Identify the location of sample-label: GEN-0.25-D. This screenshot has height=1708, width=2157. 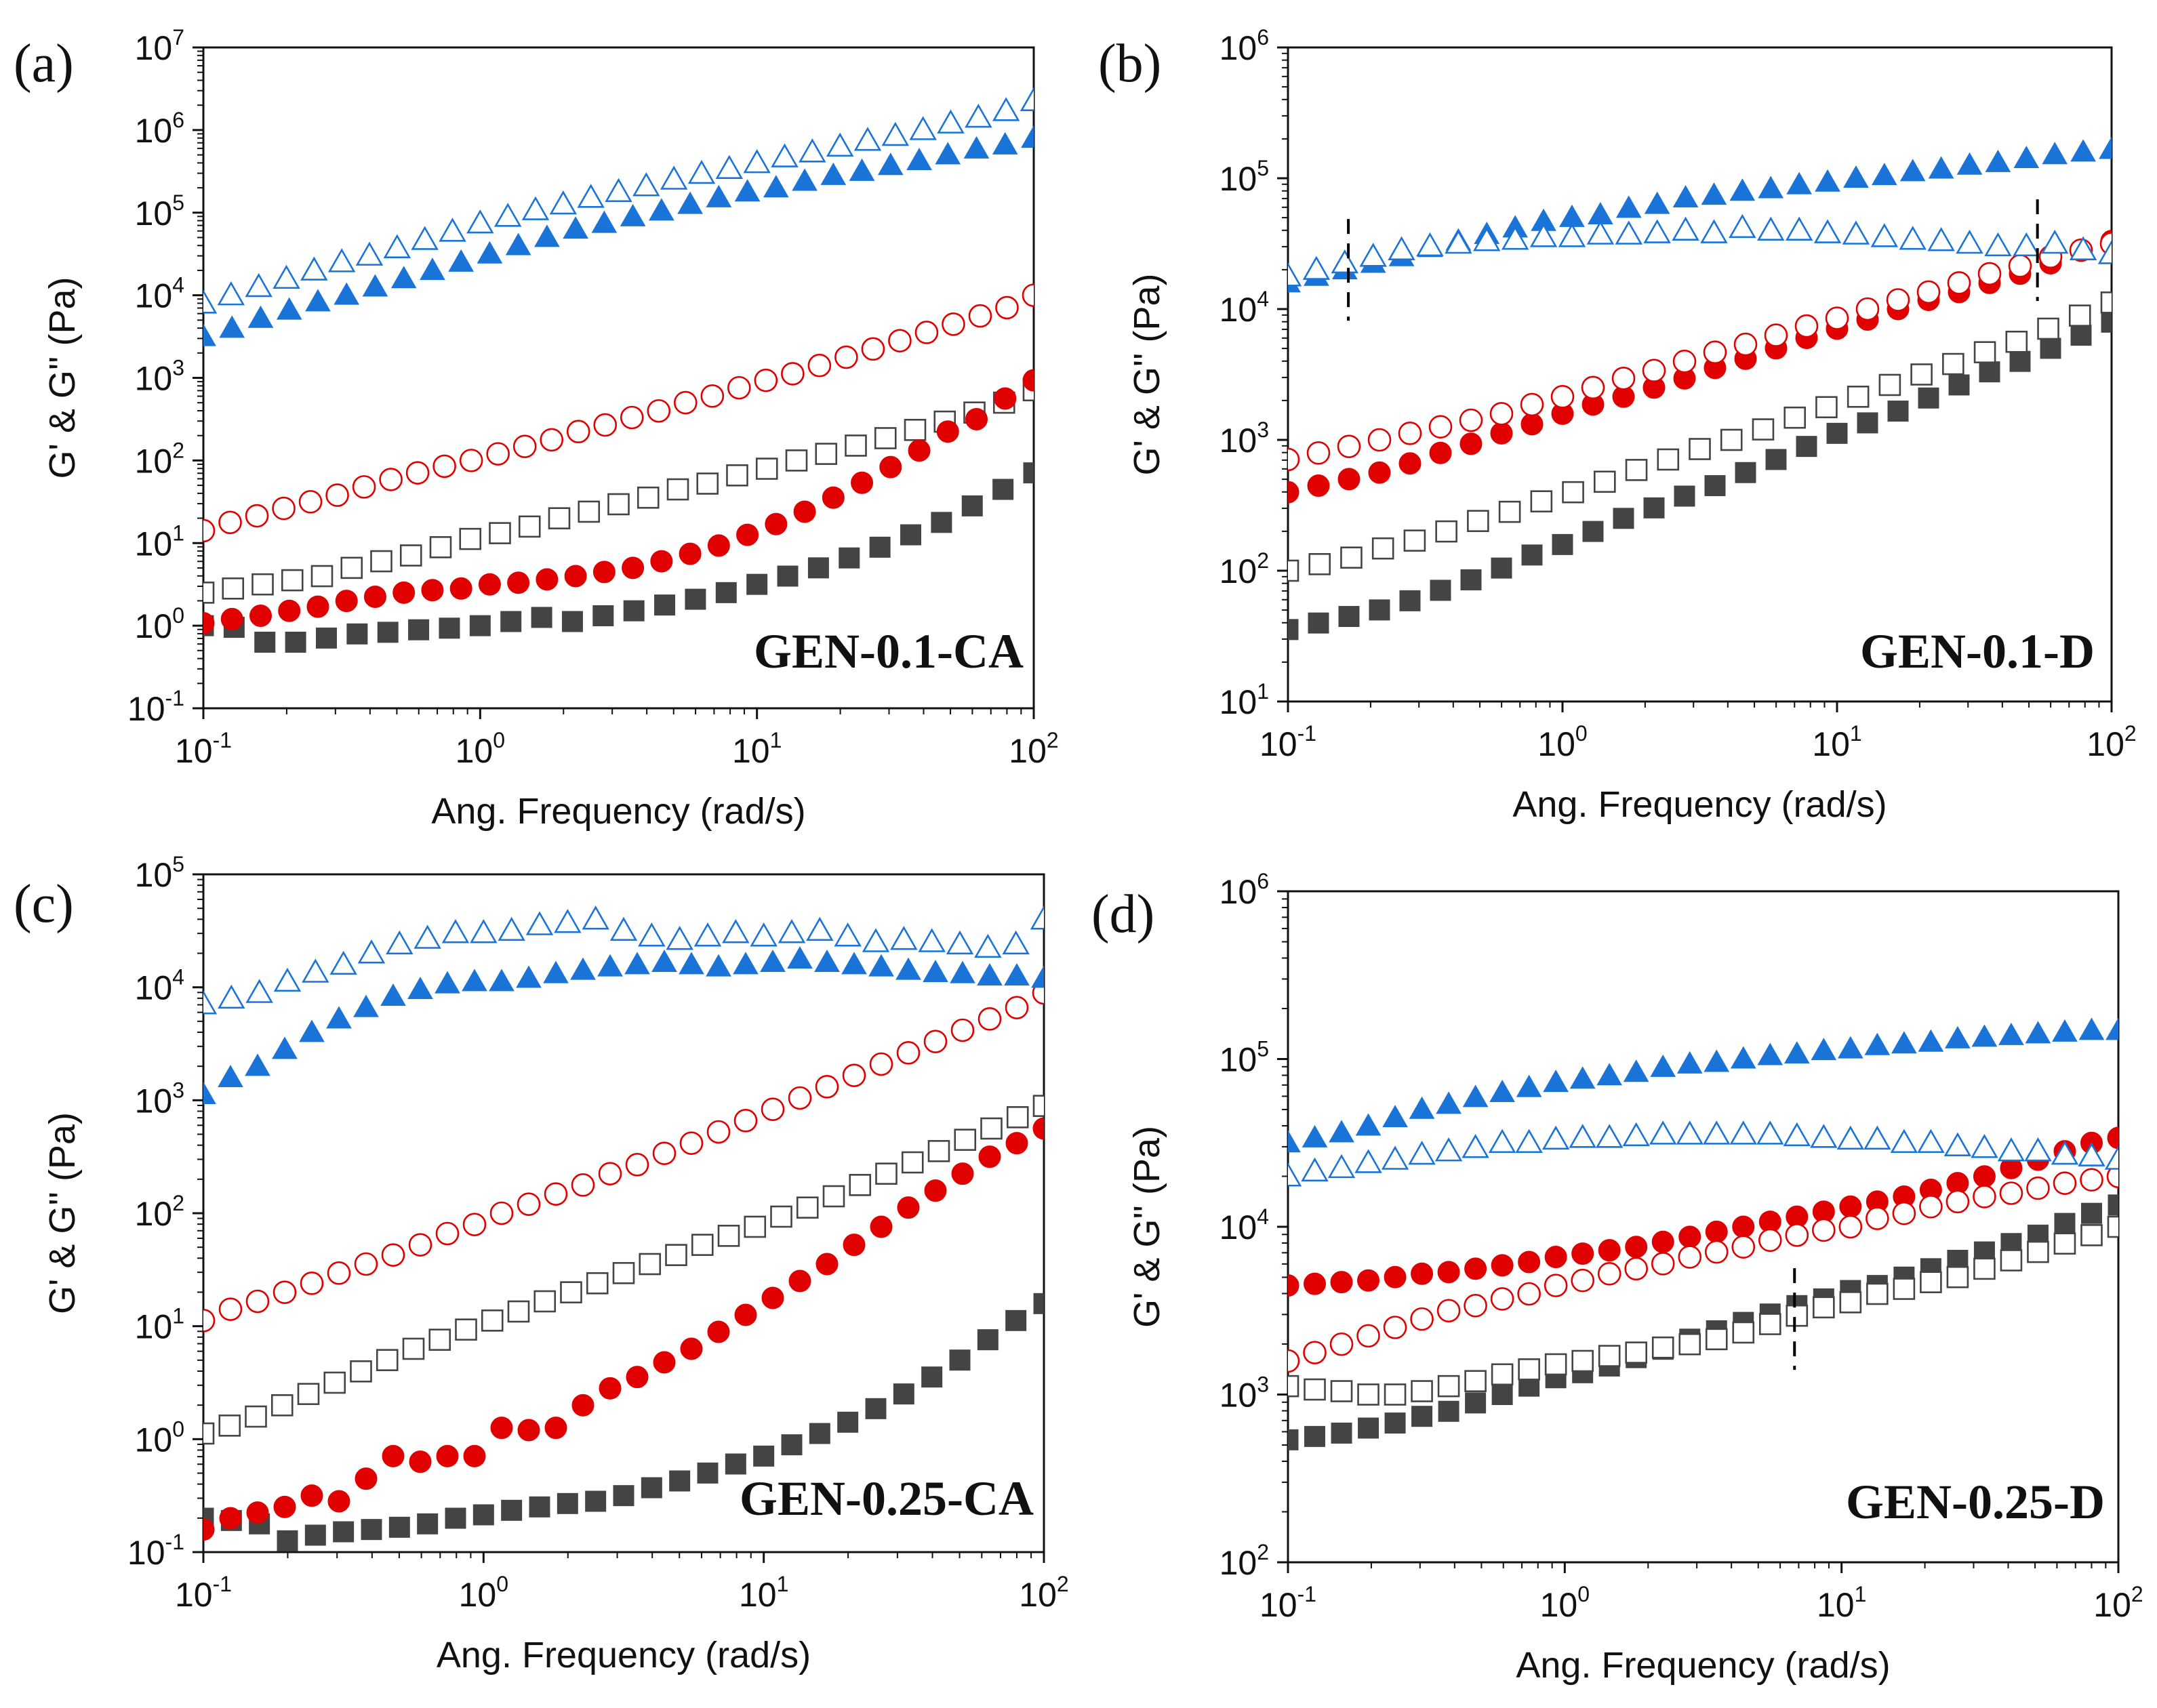
(1975, 1502).